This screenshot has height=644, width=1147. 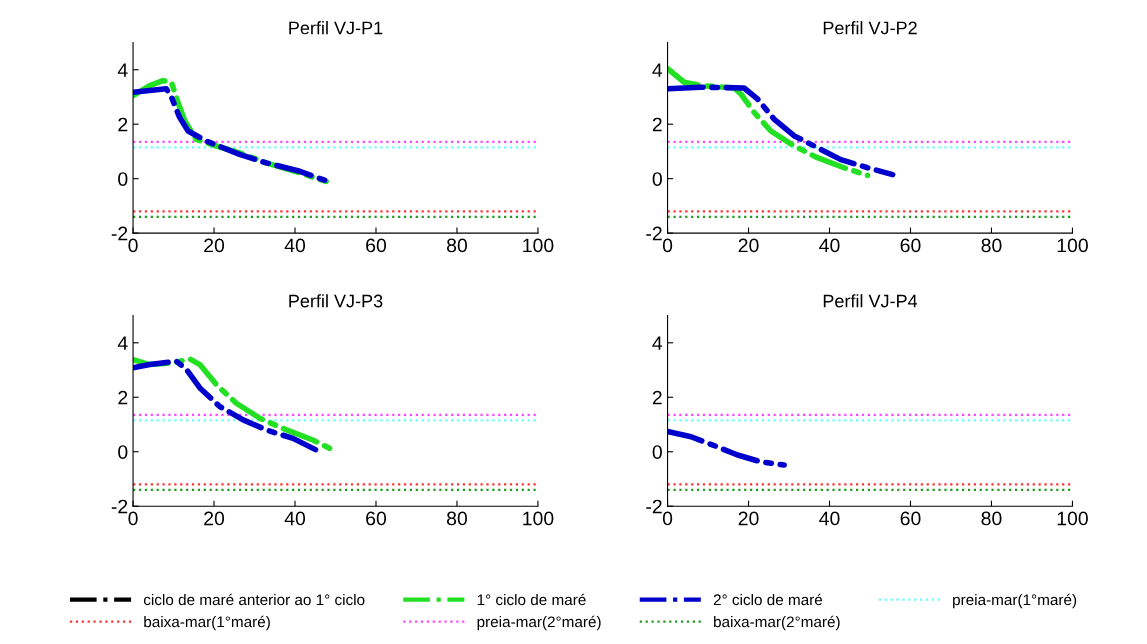 What do you see at coordinates (207, 623) in the screenshot?
I see `legend-label: baixa-mar(1°maré)` at bounding box center [207, 623].